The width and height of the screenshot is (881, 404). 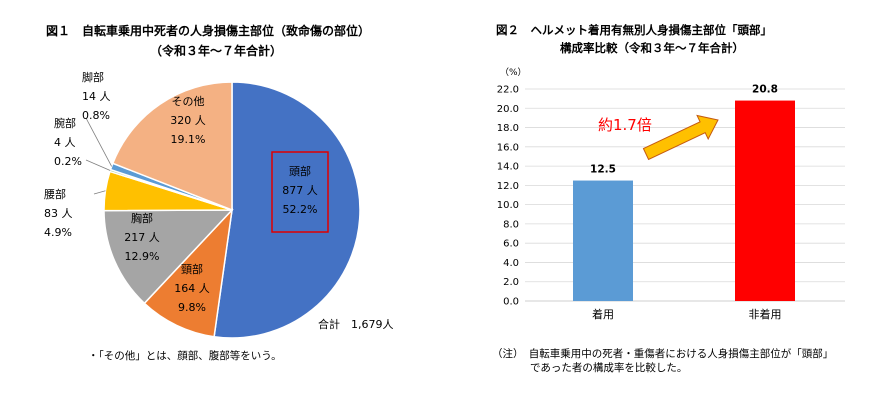 What do you see at coordinates (65, 123) in the screenshot?
I see `pie-label-line: 腕部` at bounding box center [65, 123].